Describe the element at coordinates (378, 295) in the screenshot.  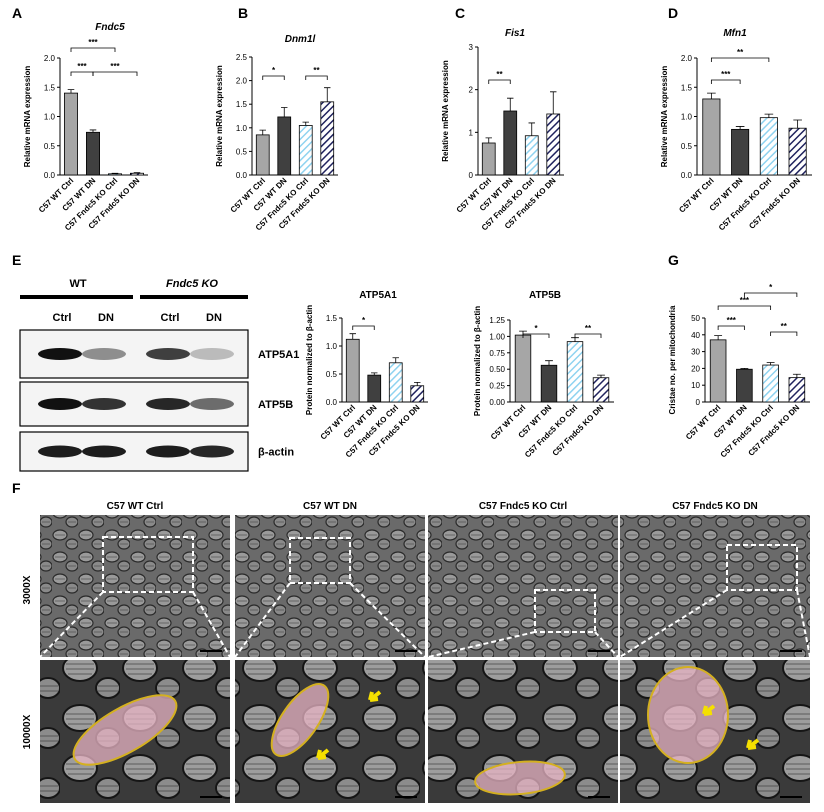
I see `chart-title: ATP5A1` at that location.